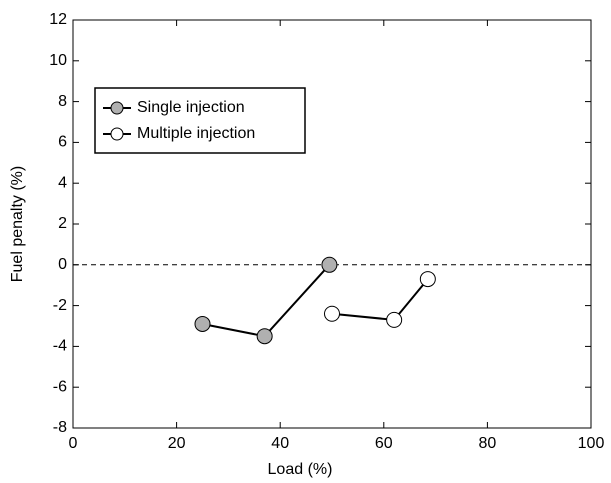 The height and width of the screenshot is (483, 611). Describe the element at coordinates (488, 443) in the screenshot. I see `x-tick-label: 80` at that location.